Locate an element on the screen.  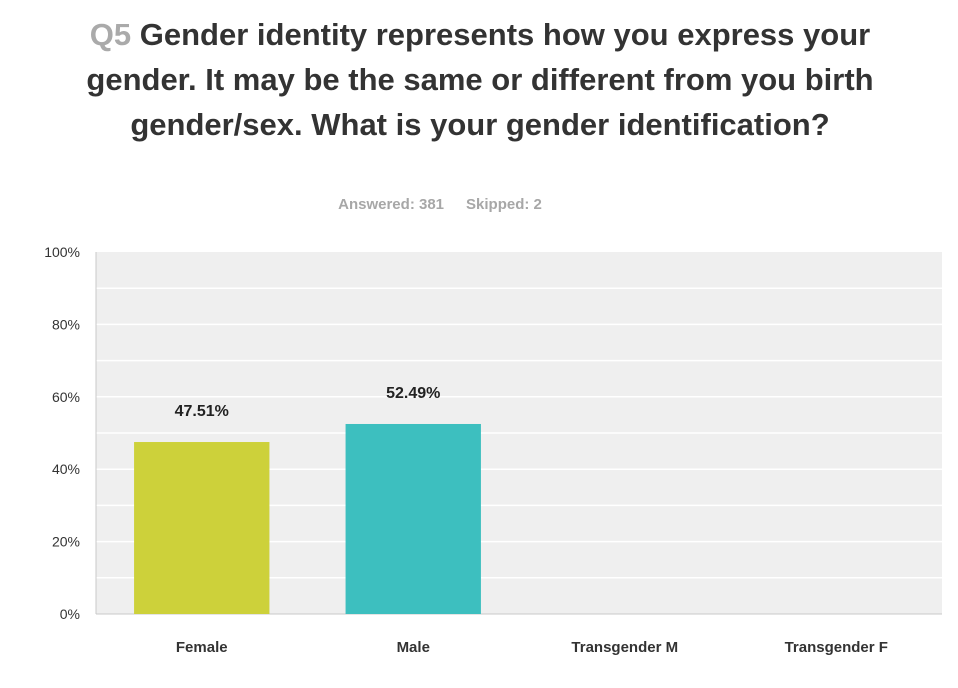
data-label: 52.49% is located at coordinates (413, 393).